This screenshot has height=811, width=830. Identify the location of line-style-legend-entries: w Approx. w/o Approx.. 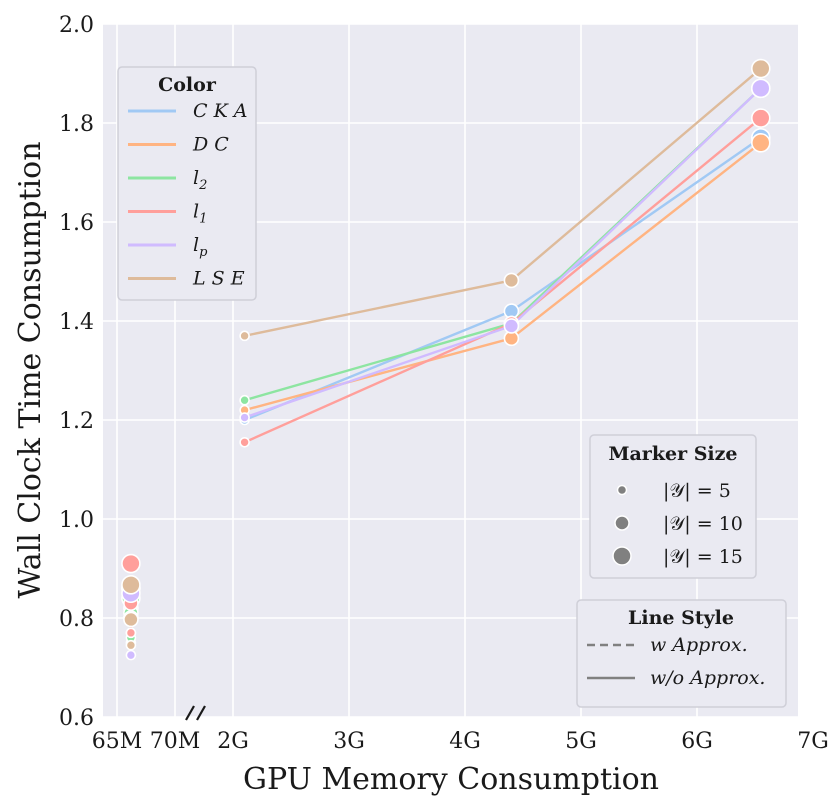
(676, 661).